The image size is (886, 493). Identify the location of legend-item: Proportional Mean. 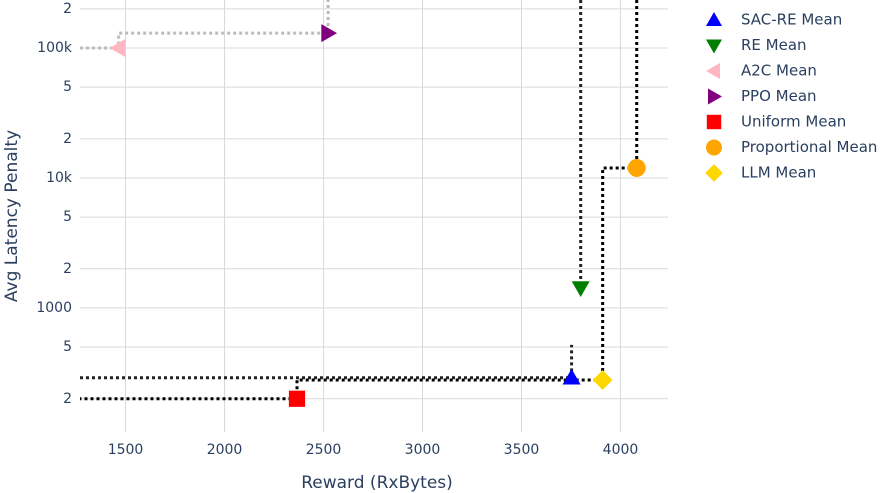
(791, 147).